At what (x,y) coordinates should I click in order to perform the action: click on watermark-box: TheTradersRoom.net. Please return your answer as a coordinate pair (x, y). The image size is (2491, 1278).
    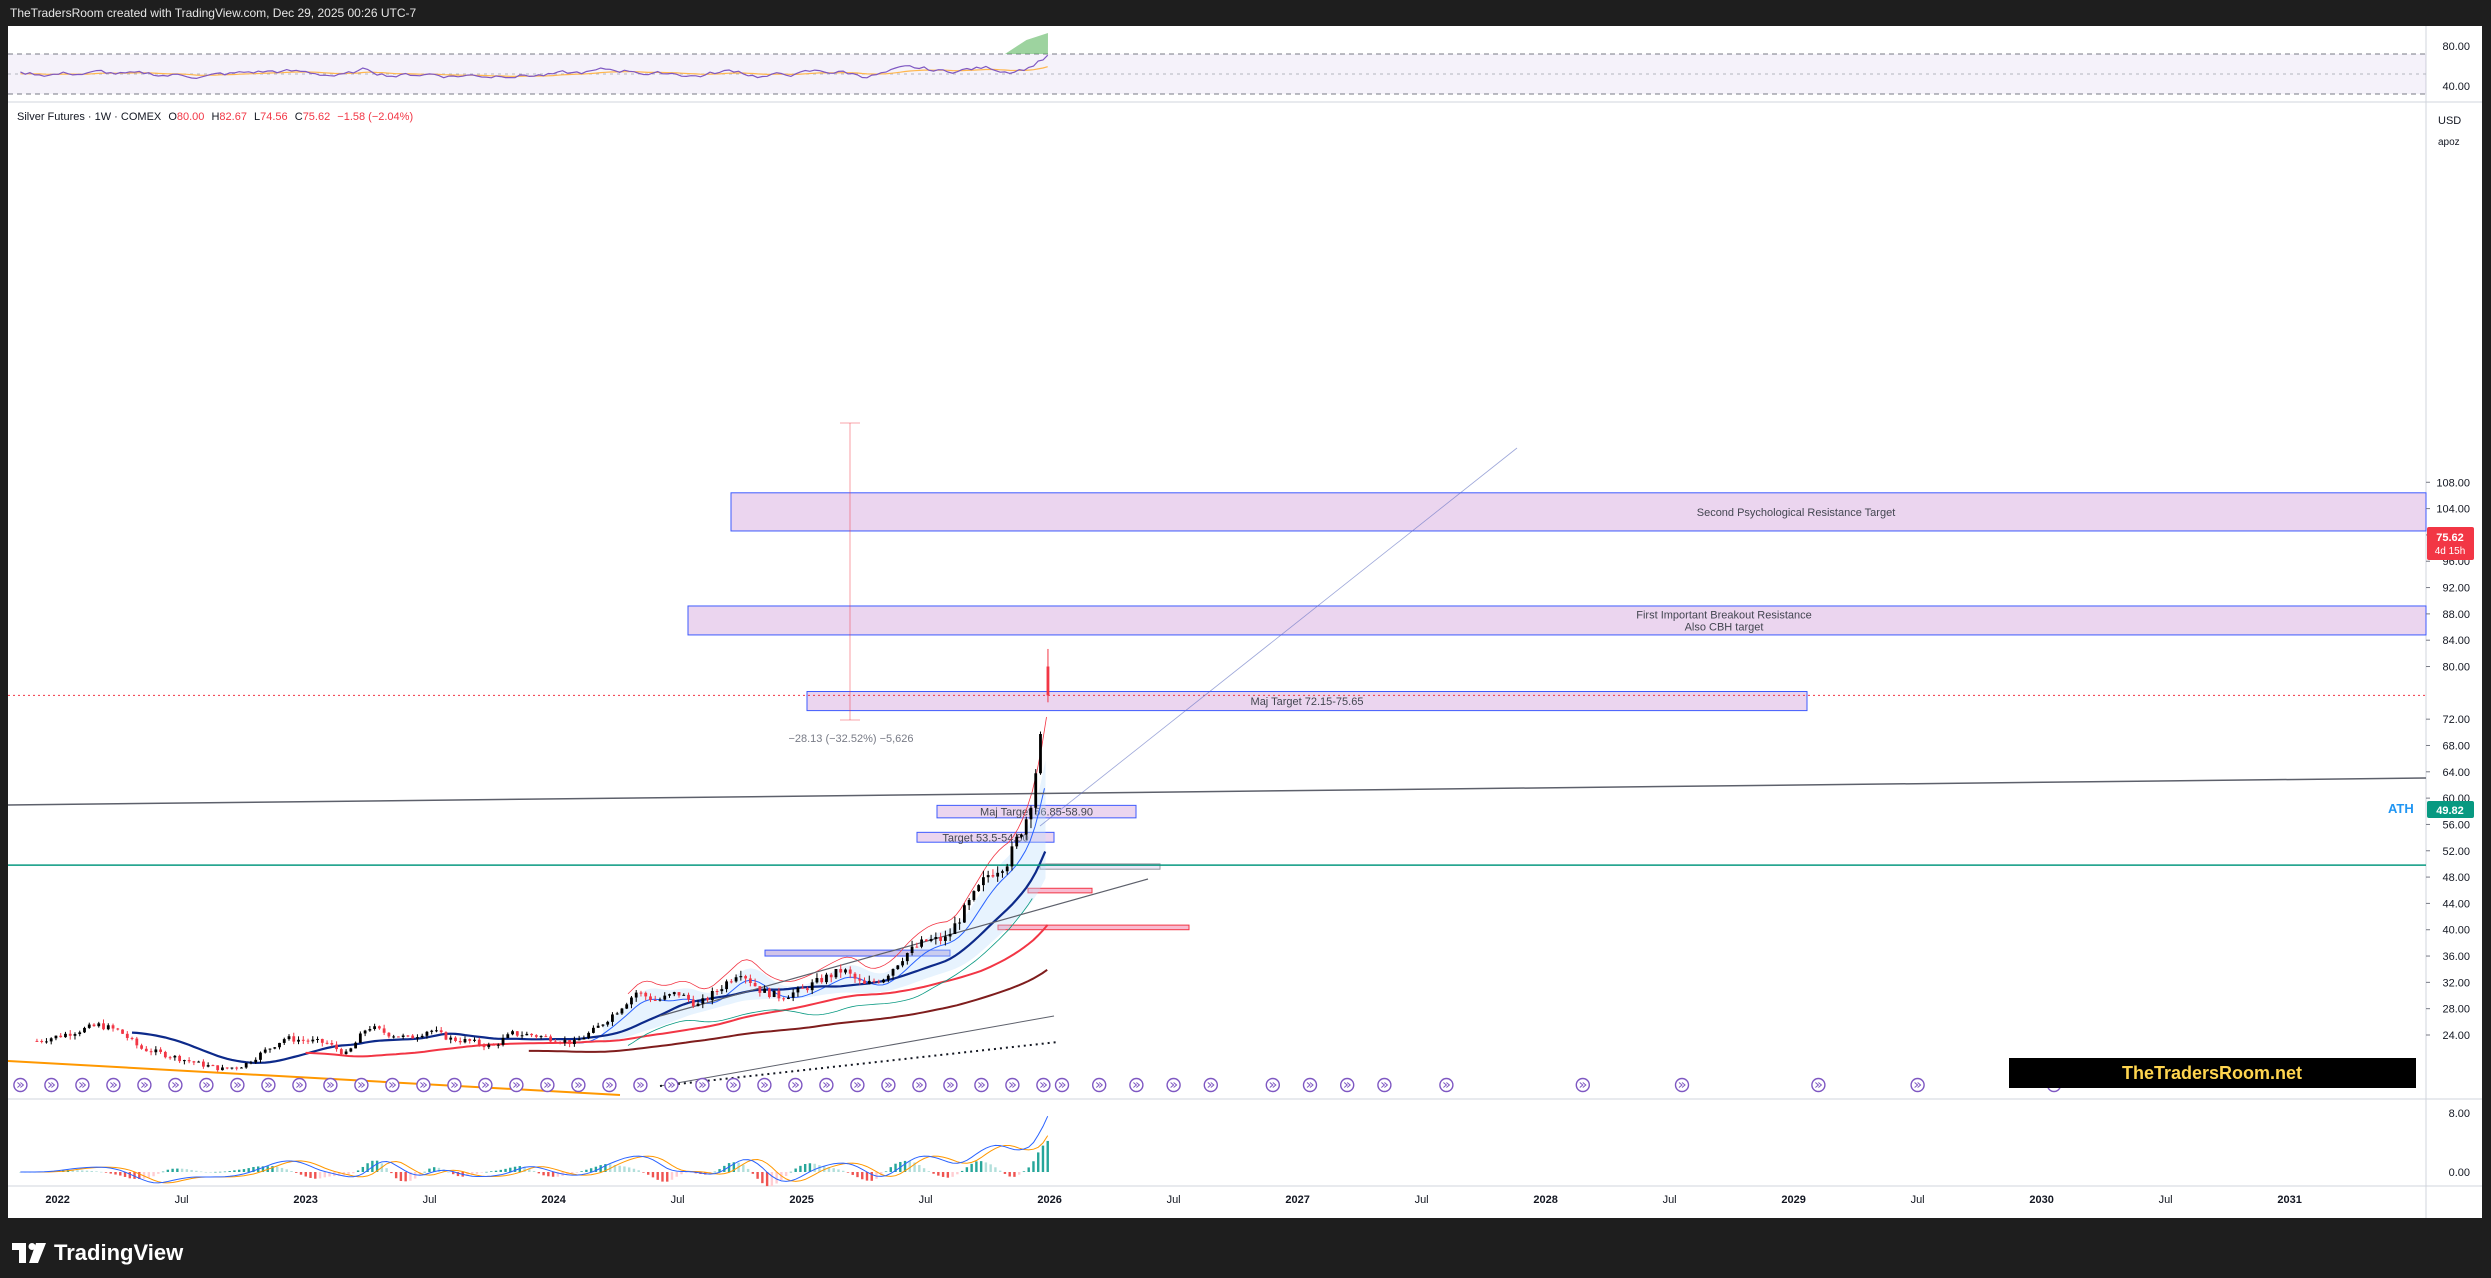
    Looking at the image, I should click on (2212, 1073).